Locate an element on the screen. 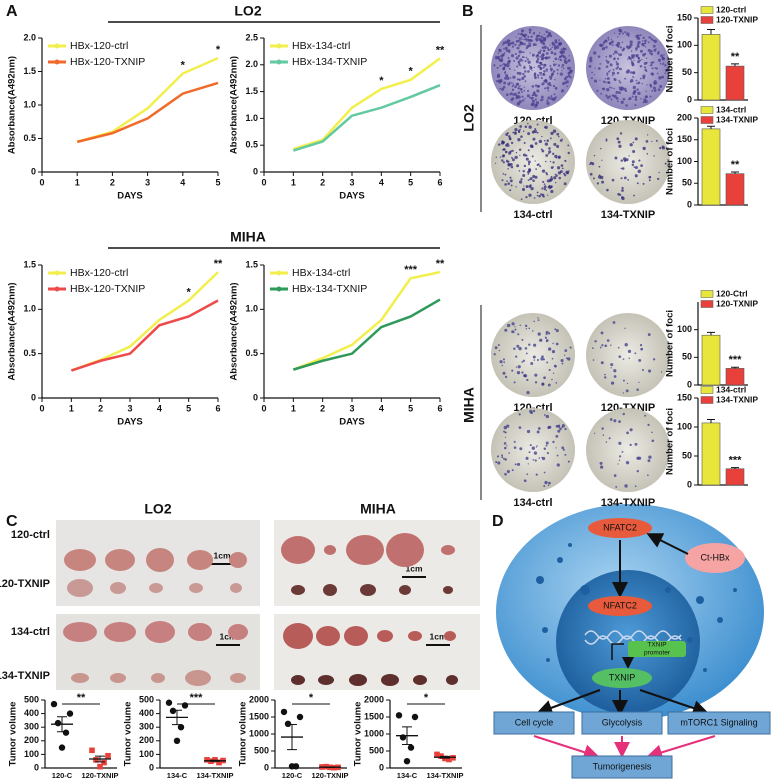  node-label: mTORC1 Signaling is located at coordinates (718, 722).